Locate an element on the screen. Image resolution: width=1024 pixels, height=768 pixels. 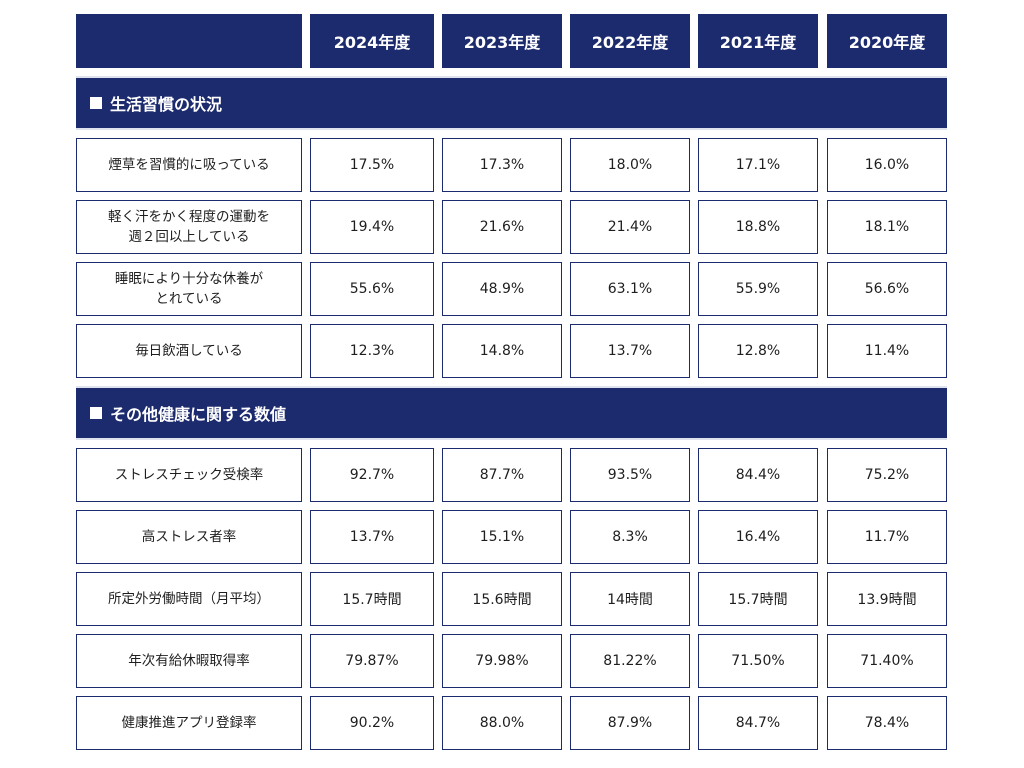
value-cell: 17.1% is located at coordinates (758, 165).